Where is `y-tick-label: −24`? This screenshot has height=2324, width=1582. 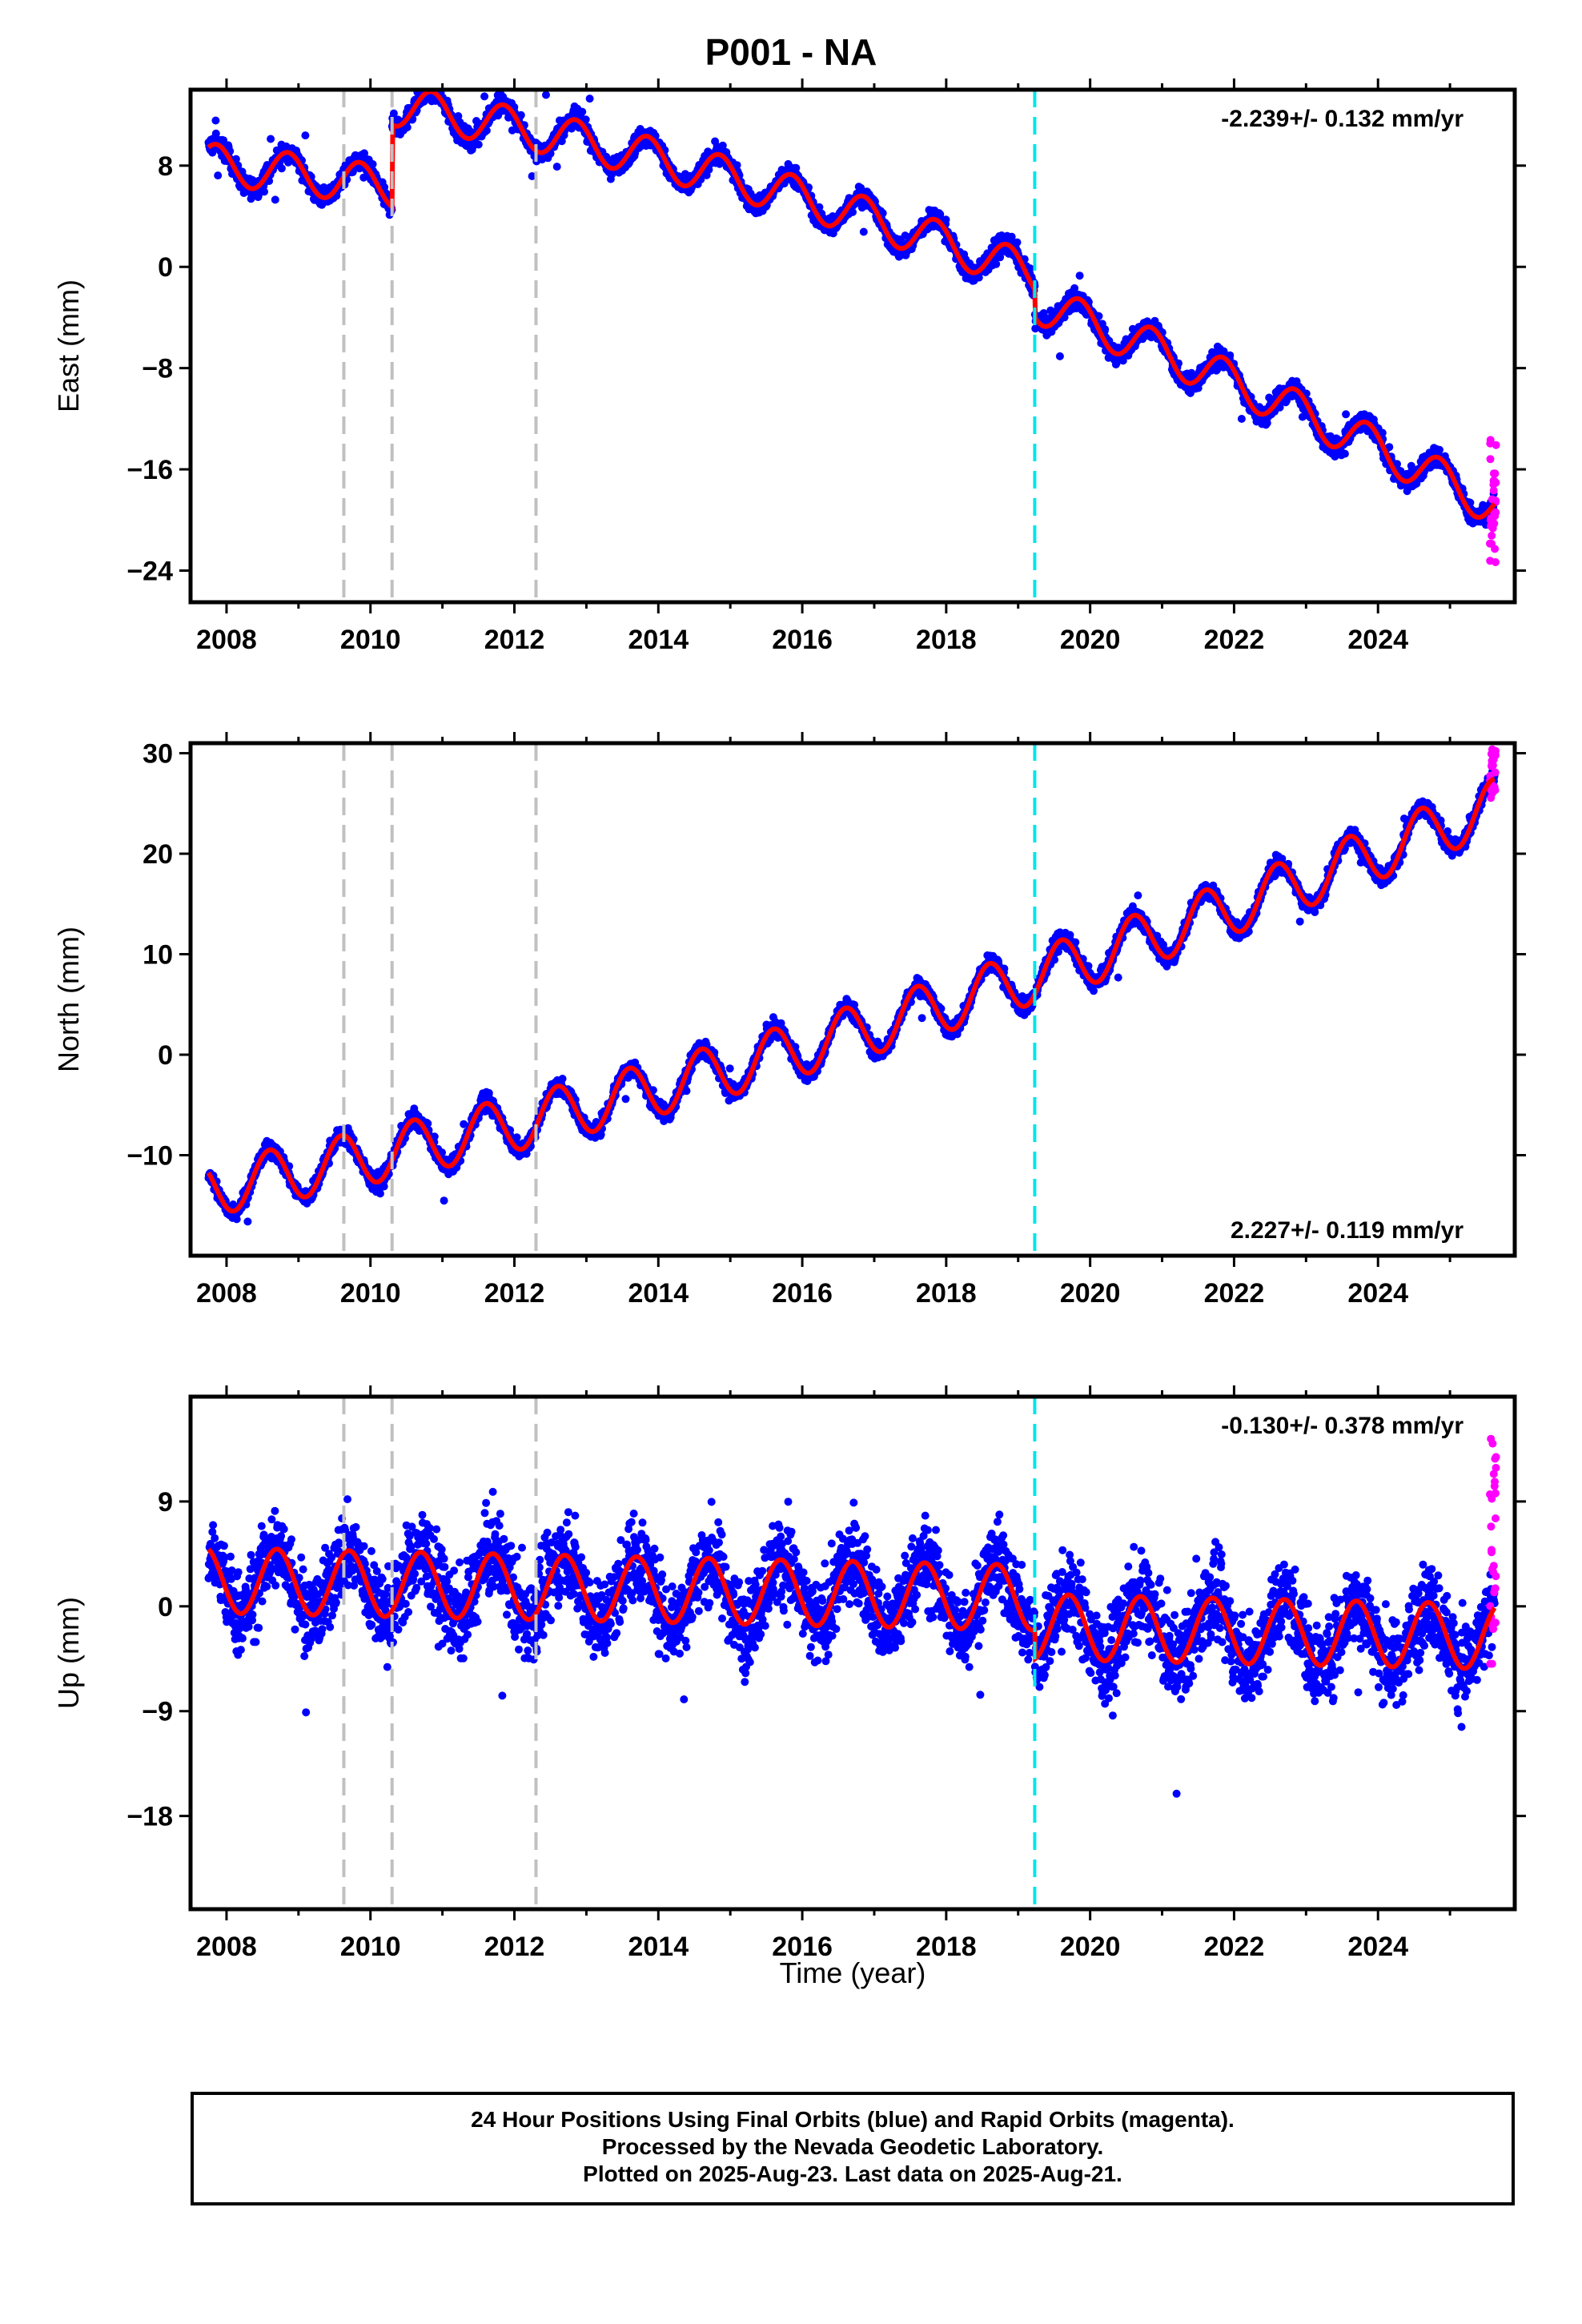
y-tick-label: −24 is located at coordinates (149, 571).